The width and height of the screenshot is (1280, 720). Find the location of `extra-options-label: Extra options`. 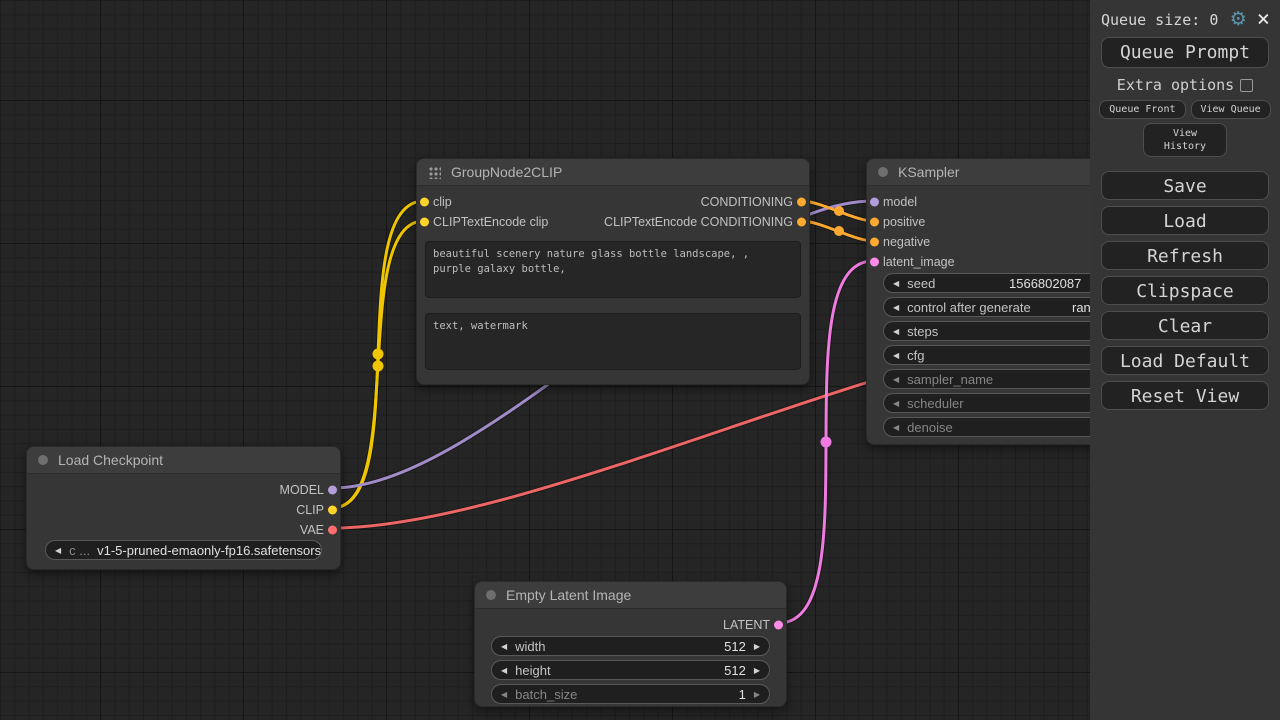

extra-options-label: Extra options is located at coordinates (1175, 85).